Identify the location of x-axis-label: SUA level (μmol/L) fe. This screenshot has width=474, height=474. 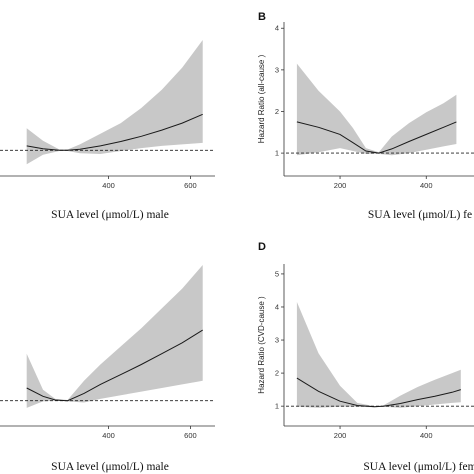
(420, 215).